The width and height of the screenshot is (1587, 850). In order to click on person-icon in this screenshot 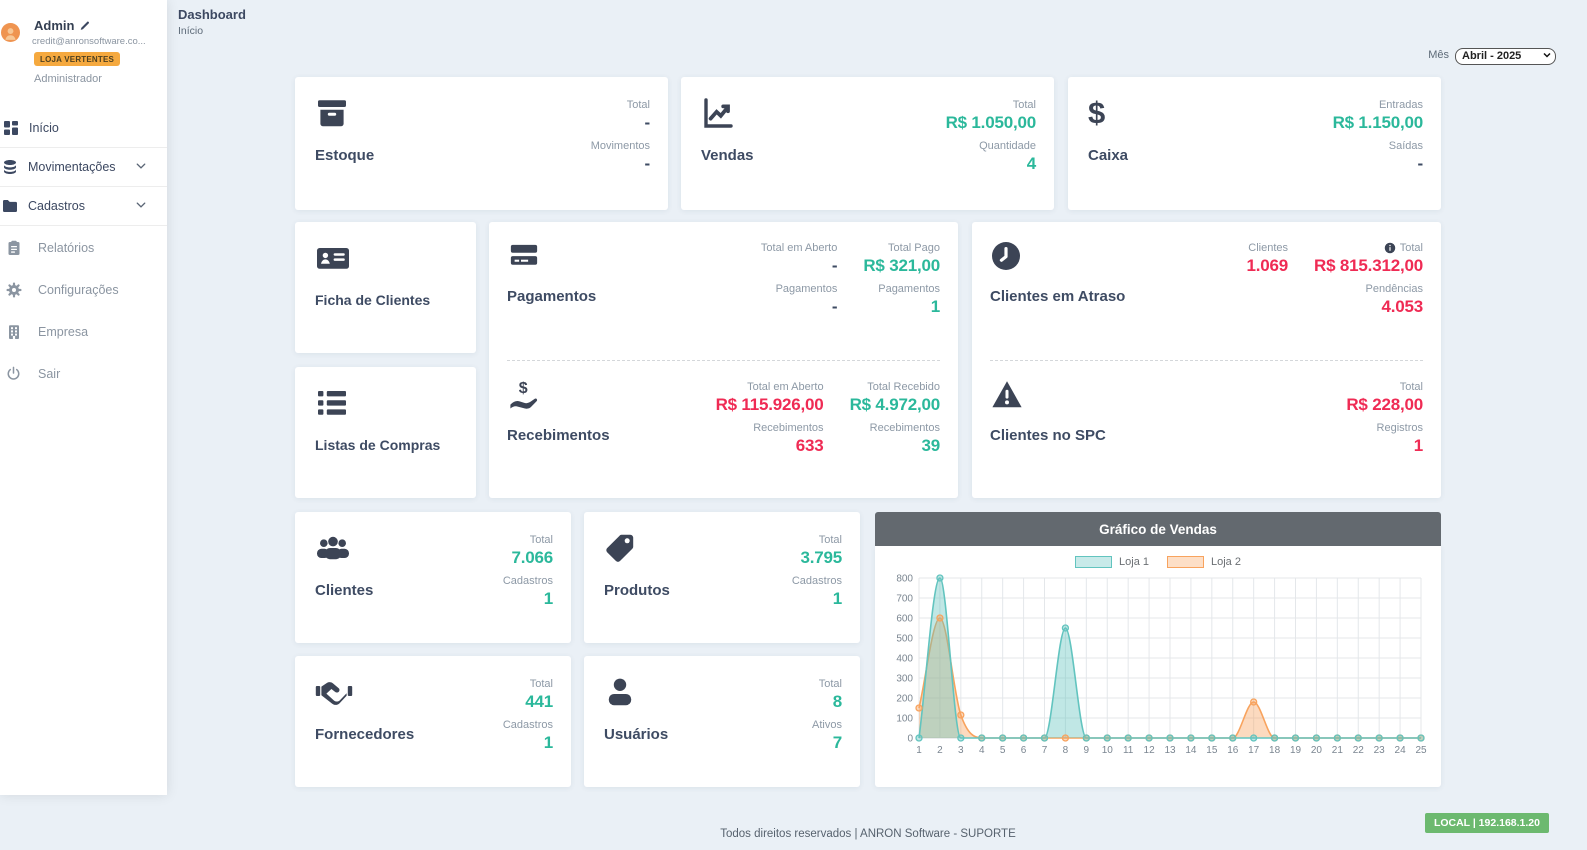, I will do `click(636, 694)`.